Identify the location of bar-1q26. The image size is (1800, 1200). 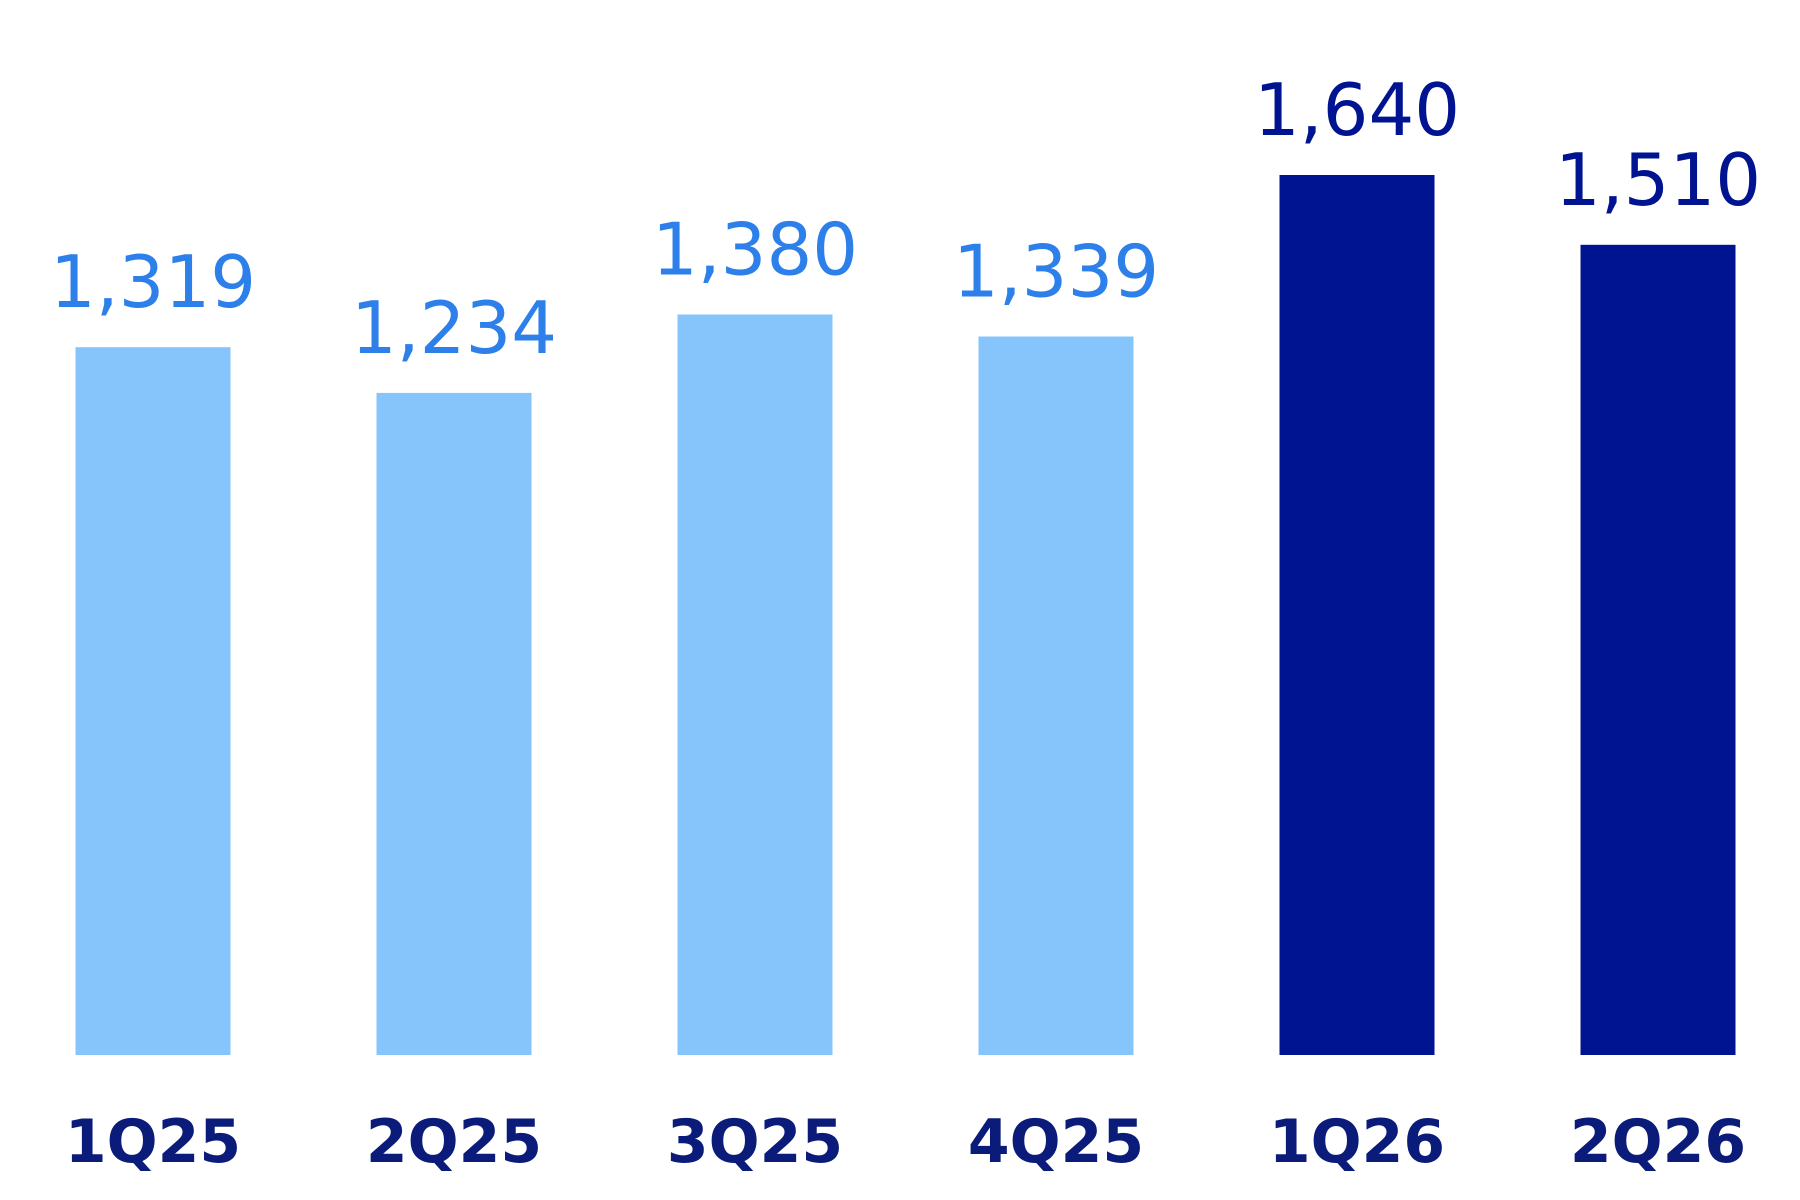
(1357, 615).